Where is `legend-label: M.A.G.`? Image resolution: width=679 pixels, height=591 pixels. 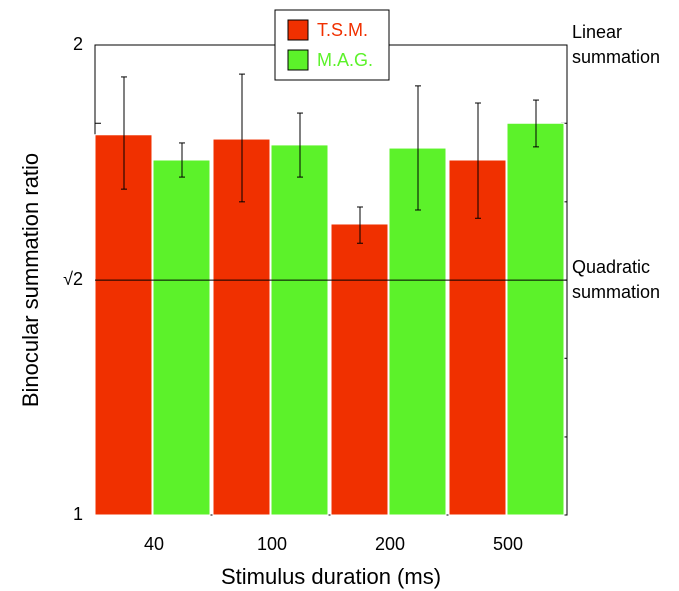 legend-label: M.A.G. is located at coordinates (345, 60).